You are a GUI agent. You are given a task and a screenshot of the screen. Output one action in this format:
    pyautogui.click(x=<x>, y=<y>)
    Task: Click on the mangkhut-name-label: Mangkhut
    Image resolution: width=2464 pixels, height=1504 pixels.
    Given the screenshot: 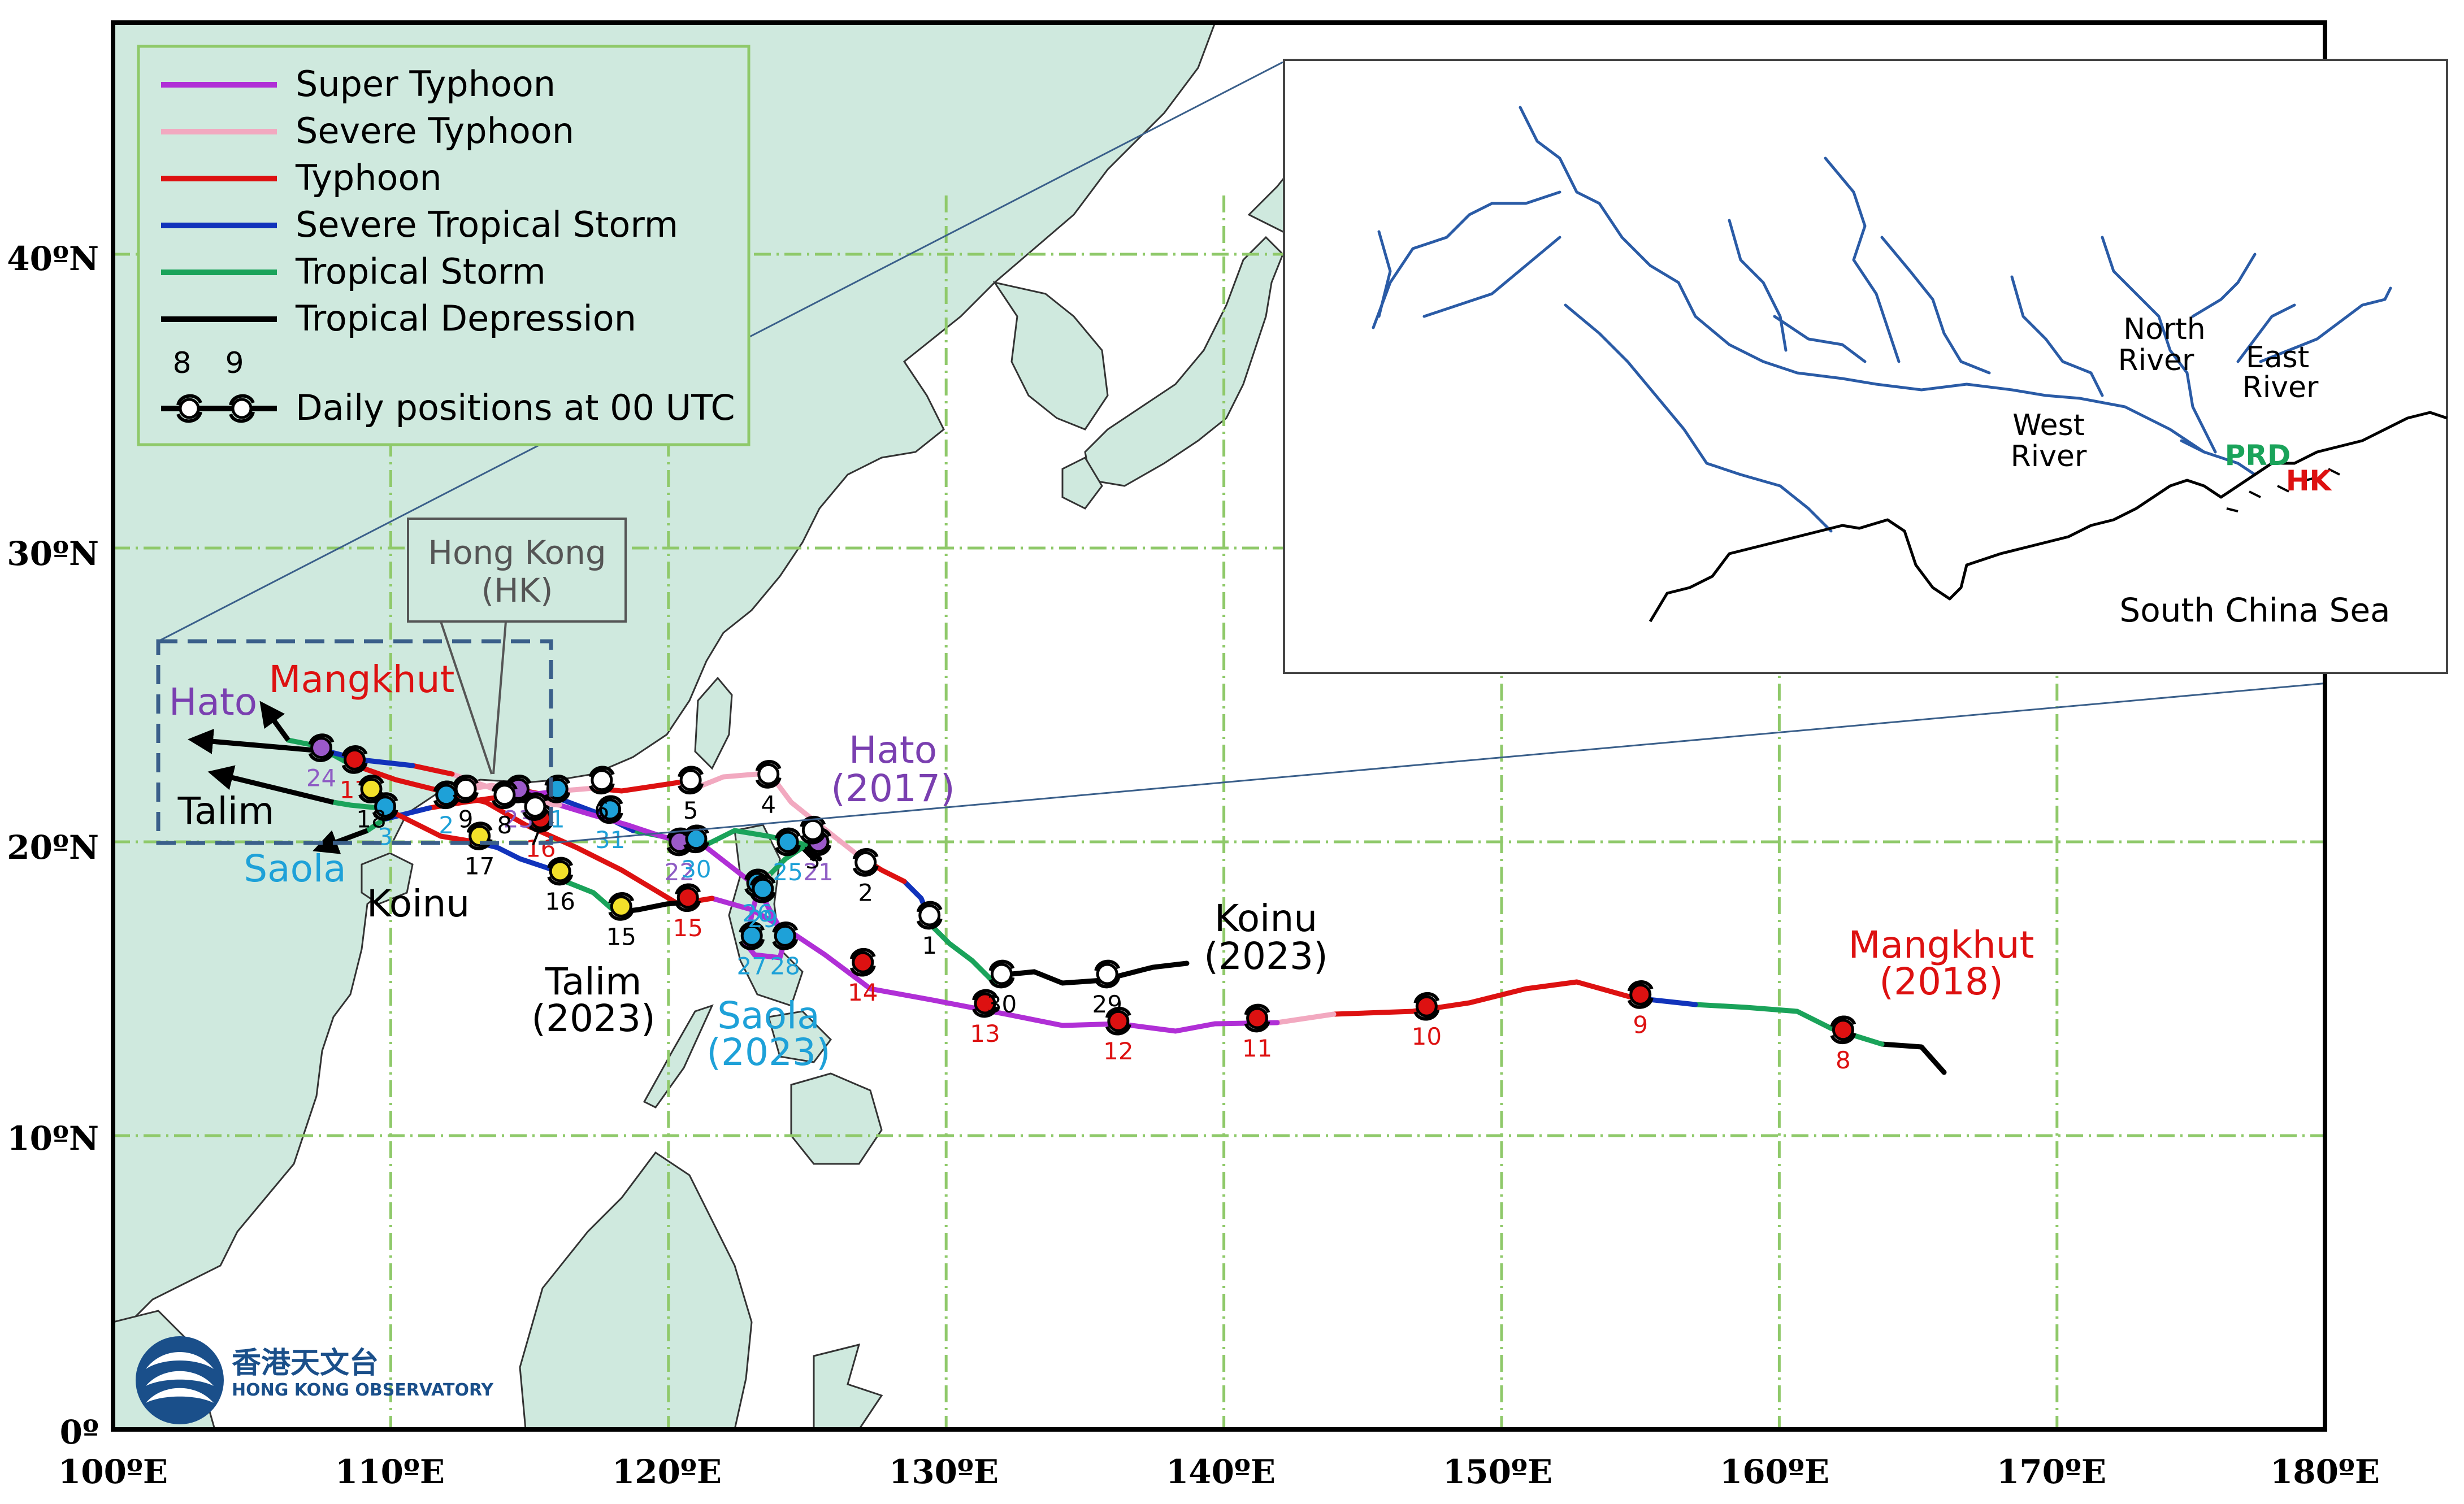 What is the action you would take?
    pyautogui.click(x=1941, y=945)
    